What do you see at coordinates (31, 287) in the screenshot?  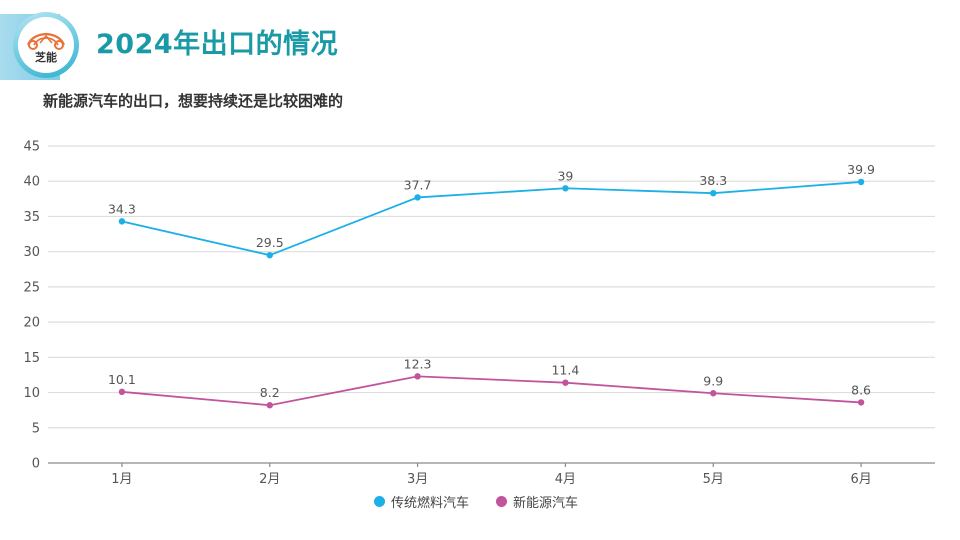 I see `y-tick-label: 25` at bounding box center [31, 287].